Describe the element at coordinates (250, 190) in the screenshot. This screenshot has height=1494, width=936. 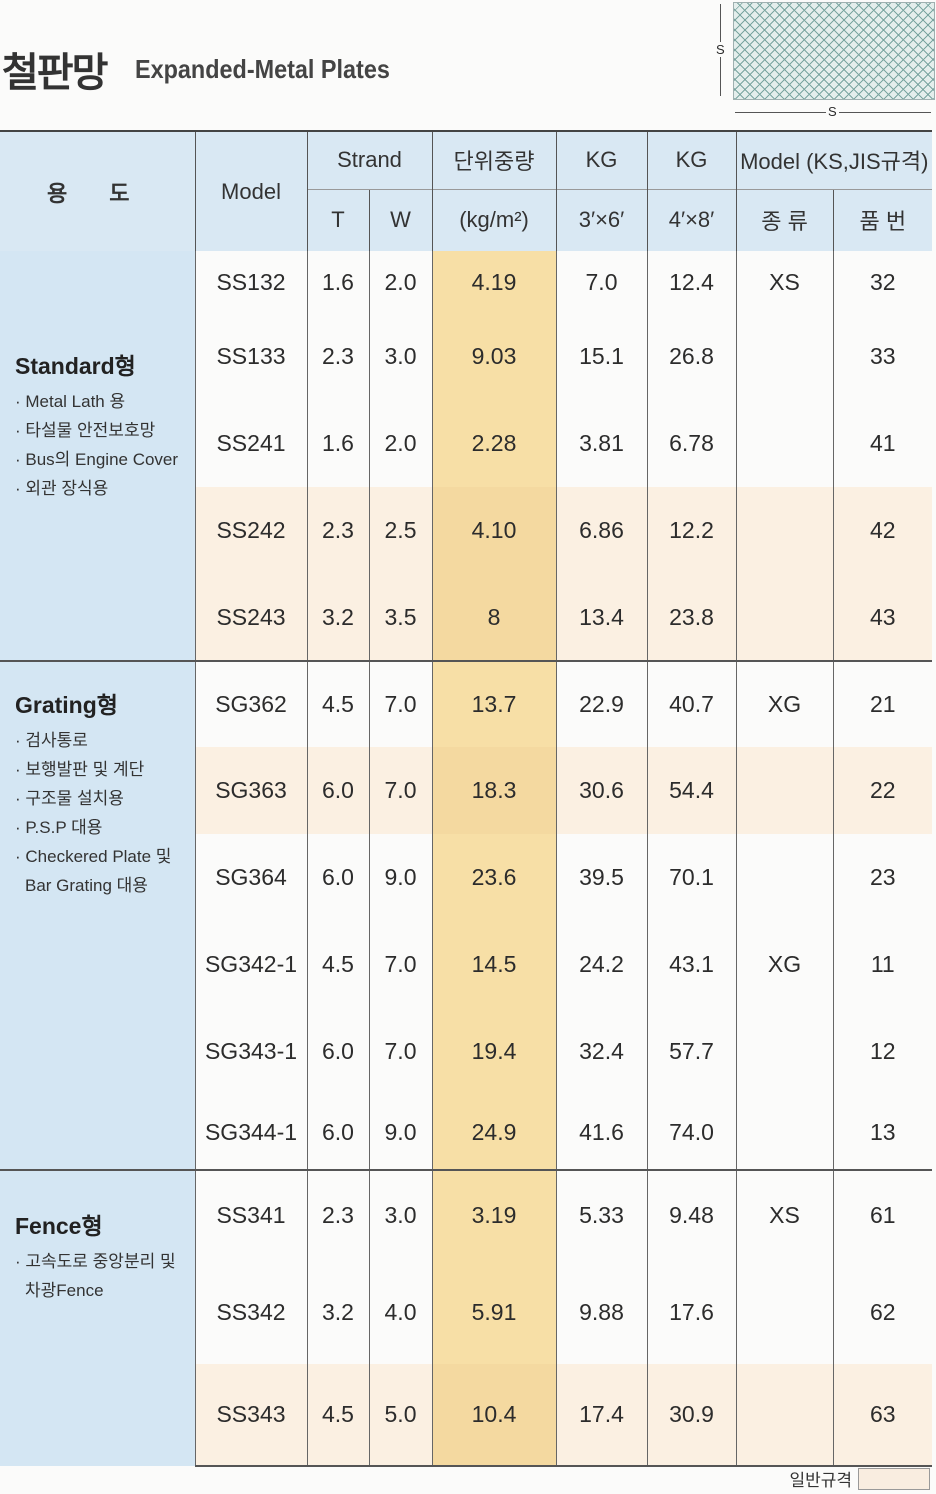
I see `header-model: Model` at that location.